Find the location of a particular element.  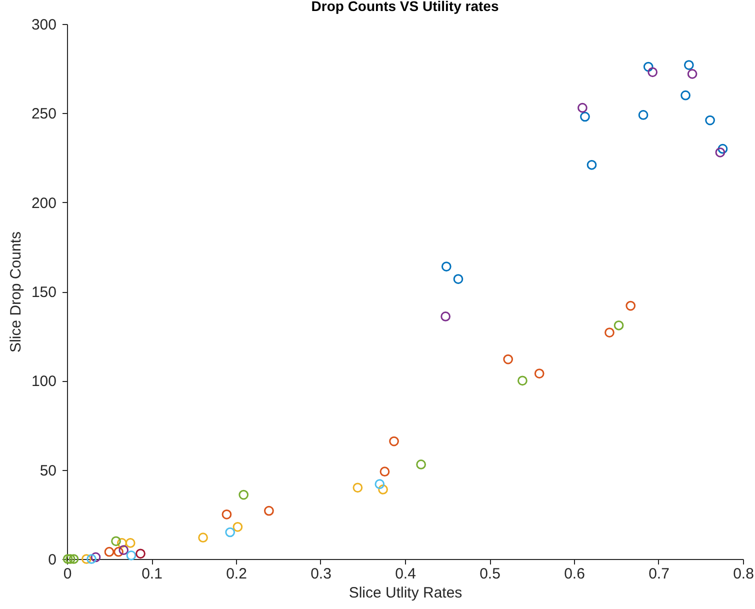

y-tick-label: 300 is located at coordinates (43, 25).